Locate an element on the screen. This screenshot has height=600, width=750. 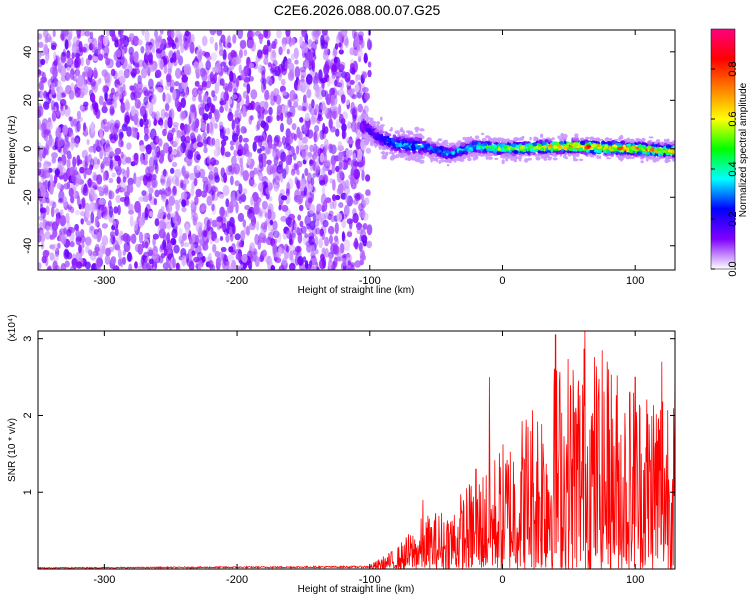
spectrogram-xtick-label: 100 is located at coordinates (635, 281).